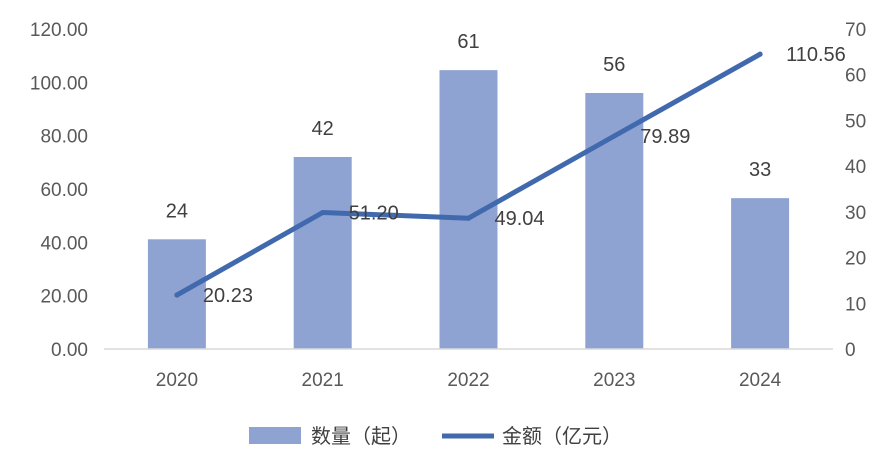 Image resolution: width=893 pixels, height=475 pixels. Describe the element at coordinates (760, 170) in the screenshot. I see `bar-label-2024: 33` at that location.